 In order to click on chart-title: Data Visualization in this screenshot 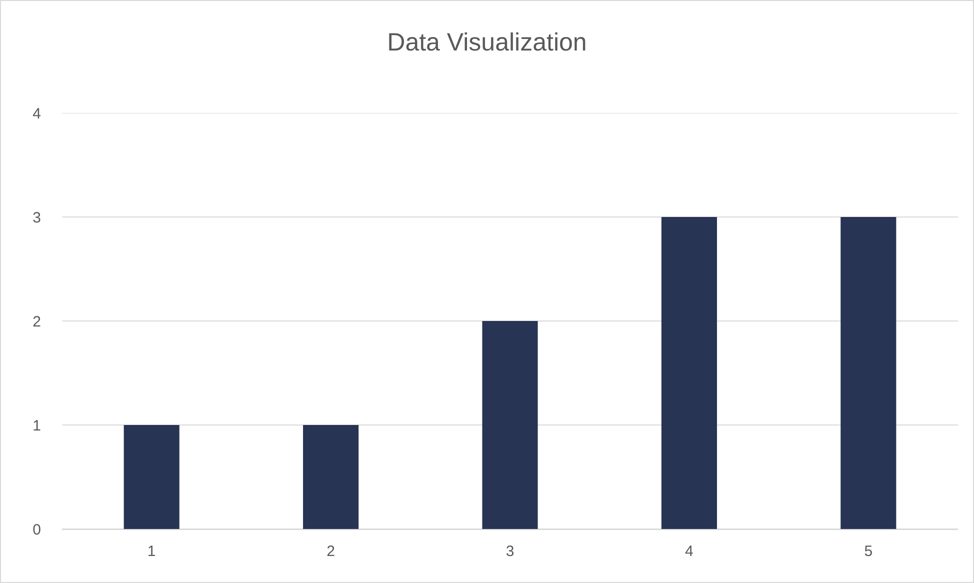, I will do `click(487, 42)`.